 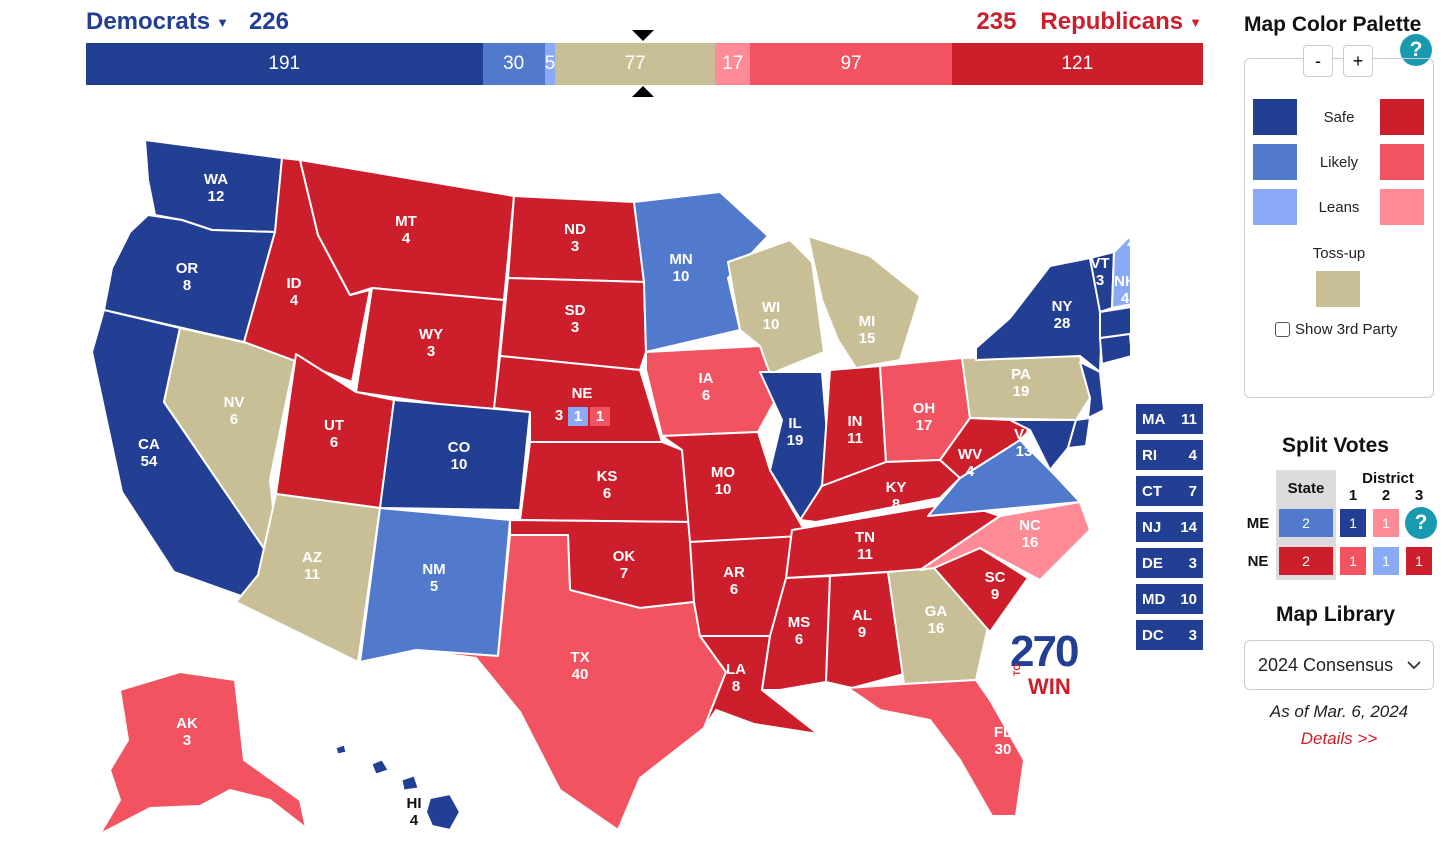 I want to click on state-abbr: MI, so click(x=867, y=321).